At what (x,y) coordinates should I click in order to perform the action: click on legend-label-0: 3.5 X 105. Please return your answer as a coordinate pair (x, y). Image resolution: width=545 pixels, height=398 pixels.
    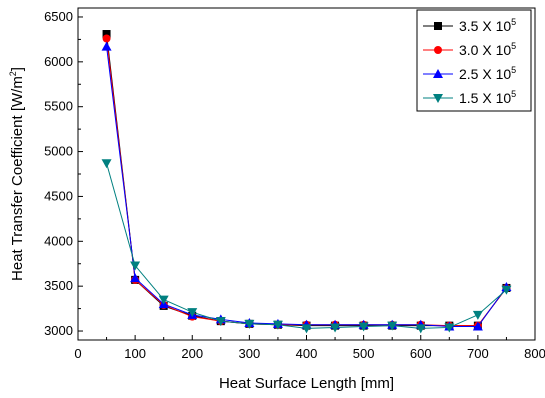
    Looking at the image, I should click on (487, 25).